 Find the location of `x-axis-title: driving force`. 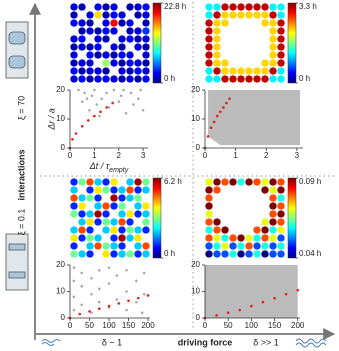

x-axis-title: driving force is located at coordinates (205, 342).